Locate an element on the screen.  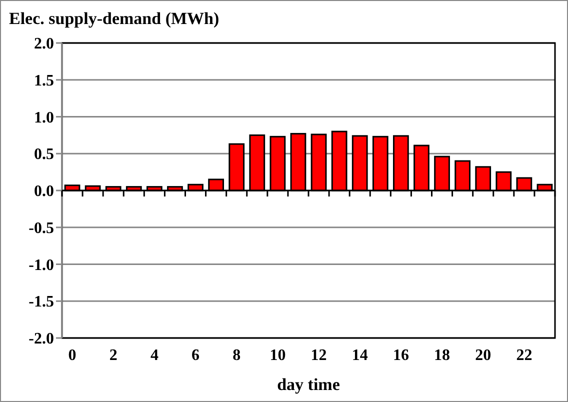
x-tick-label: 22 is located at coordinates (524, 355).